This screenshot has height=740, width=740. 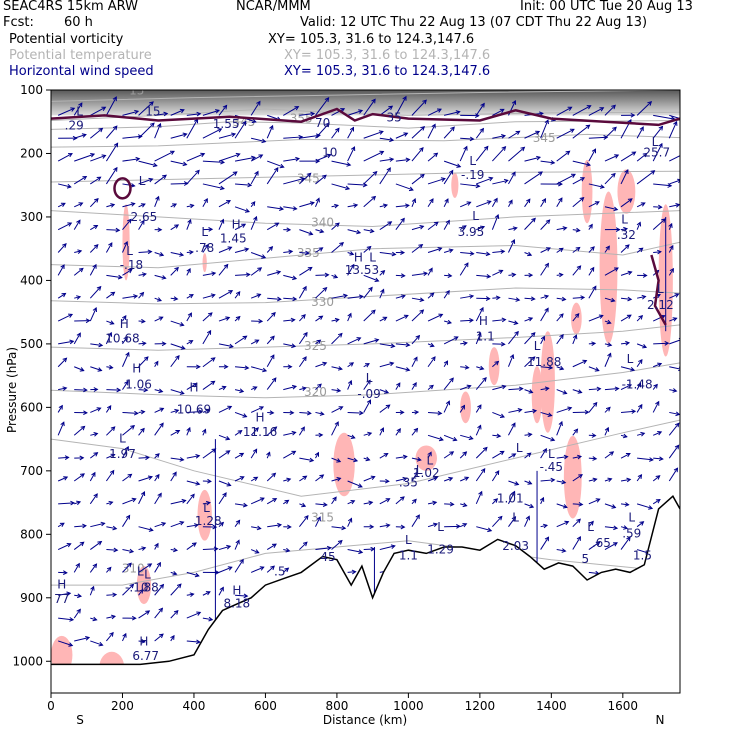 I want to click on y-tick-label: 1000, so click(x=27, y=661).